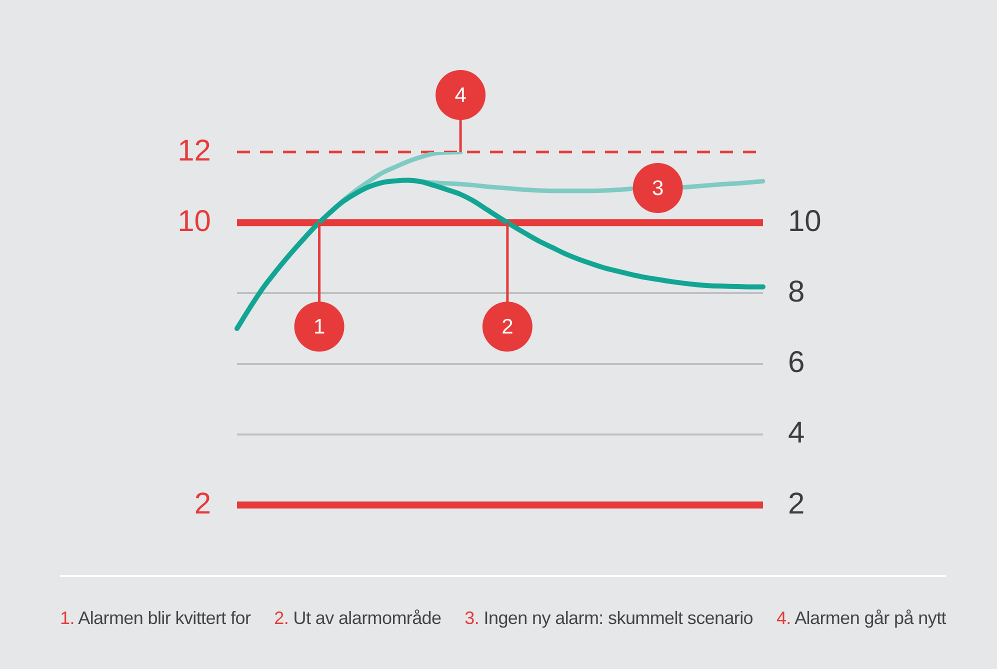  I want to click on y-tick-label: 8, so click(796, 291).